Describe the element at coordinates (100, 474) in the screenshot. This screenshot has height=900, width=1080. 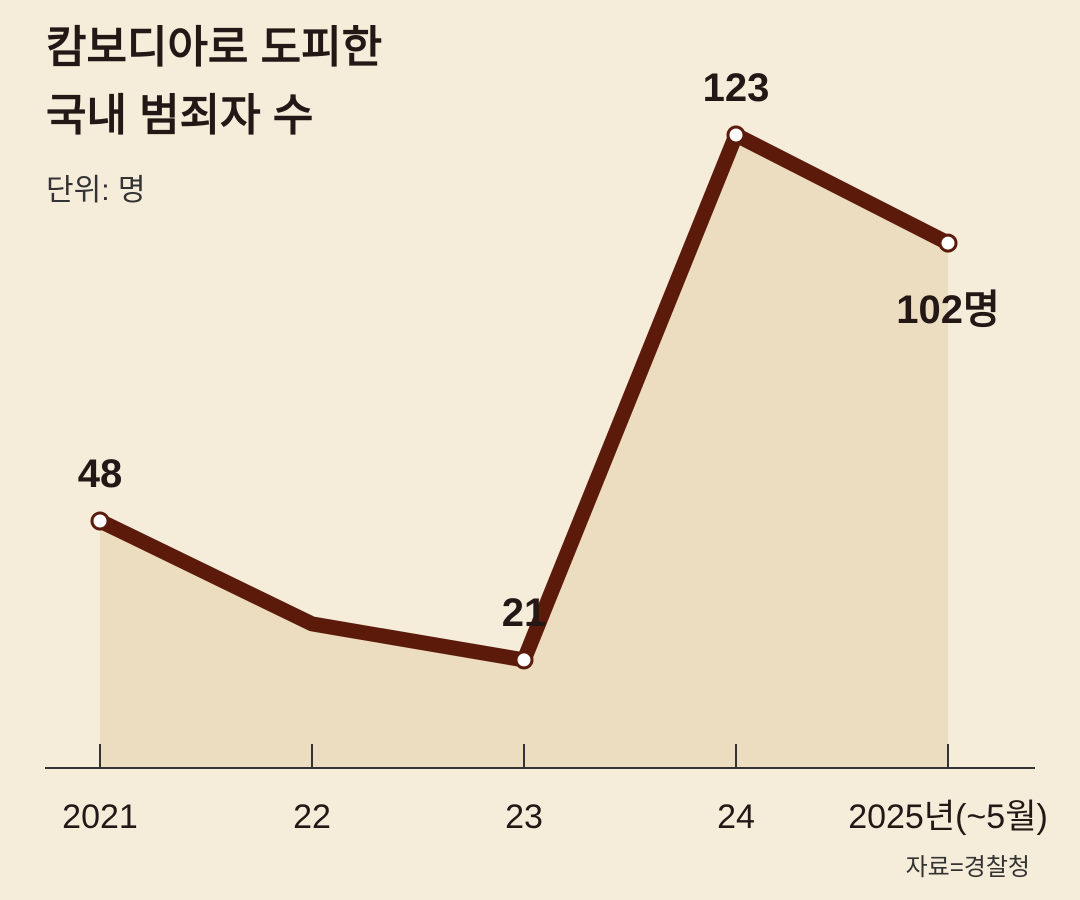
I see `value-label: 48` at that location.